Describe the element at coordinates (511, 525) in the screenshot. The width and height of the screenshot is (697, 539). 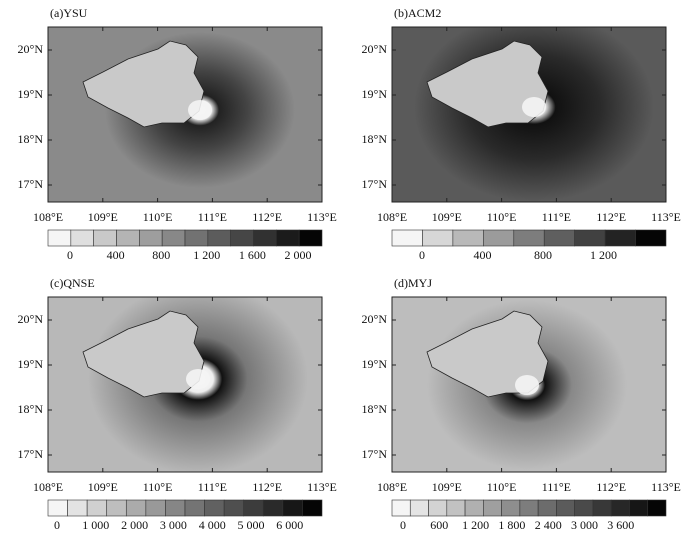
I see `colorbar-label: 1 800` at that location.